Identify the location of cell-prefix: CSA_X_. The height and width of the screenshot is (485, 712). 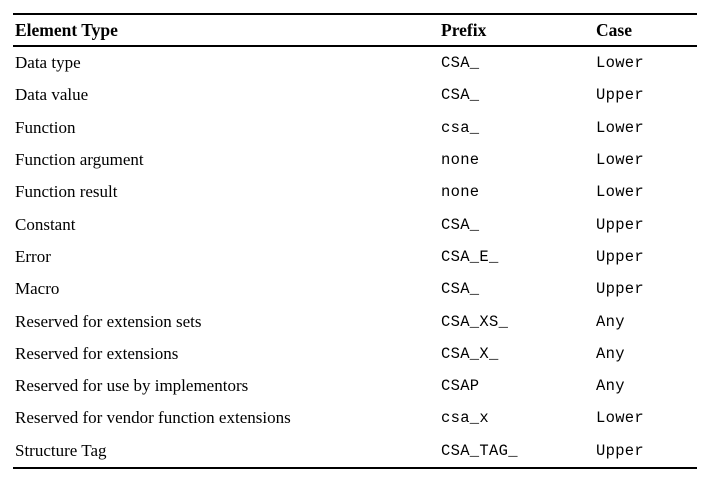
(470, 353).